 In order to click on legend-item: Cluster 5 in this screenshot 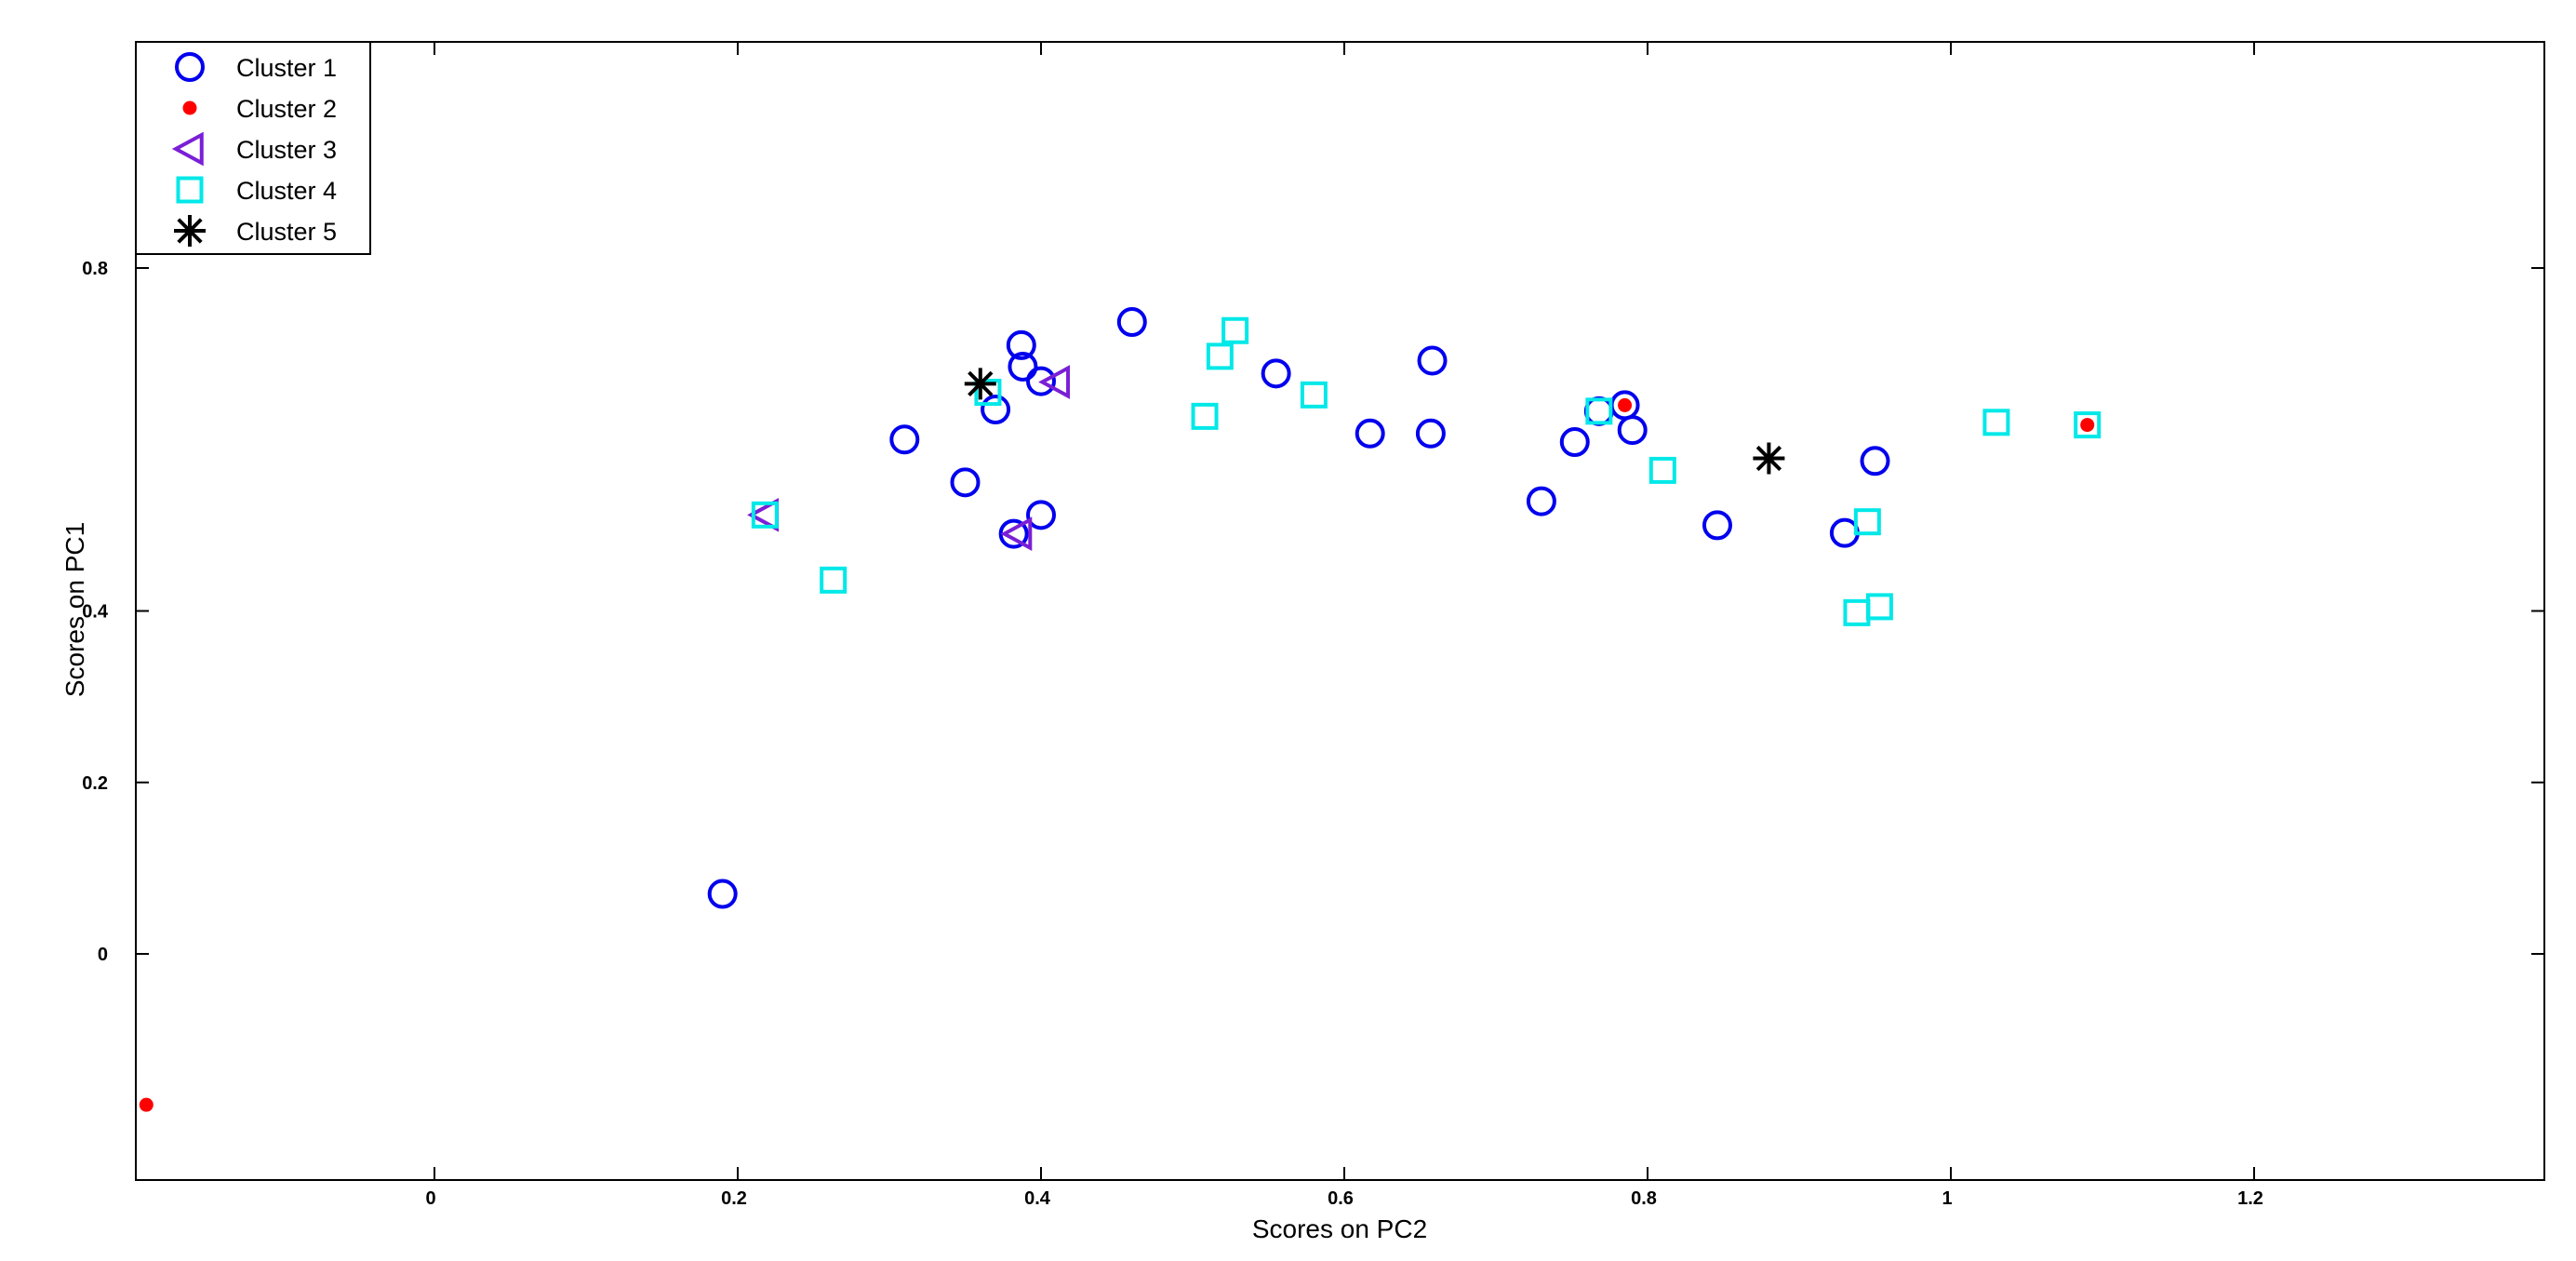, I will do `click(255, 231)`.